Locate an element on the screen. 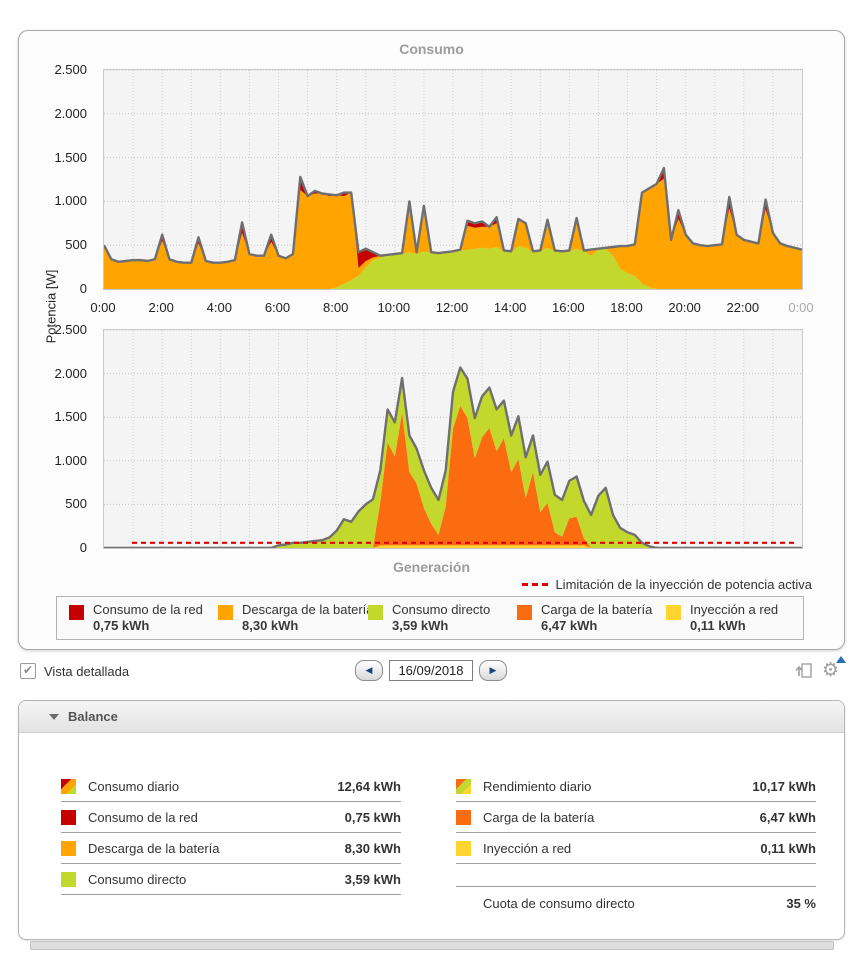 The height and width of the screenshot is (979, 862). legend-label: Consumo de la red is located at coordinates (148, 609).